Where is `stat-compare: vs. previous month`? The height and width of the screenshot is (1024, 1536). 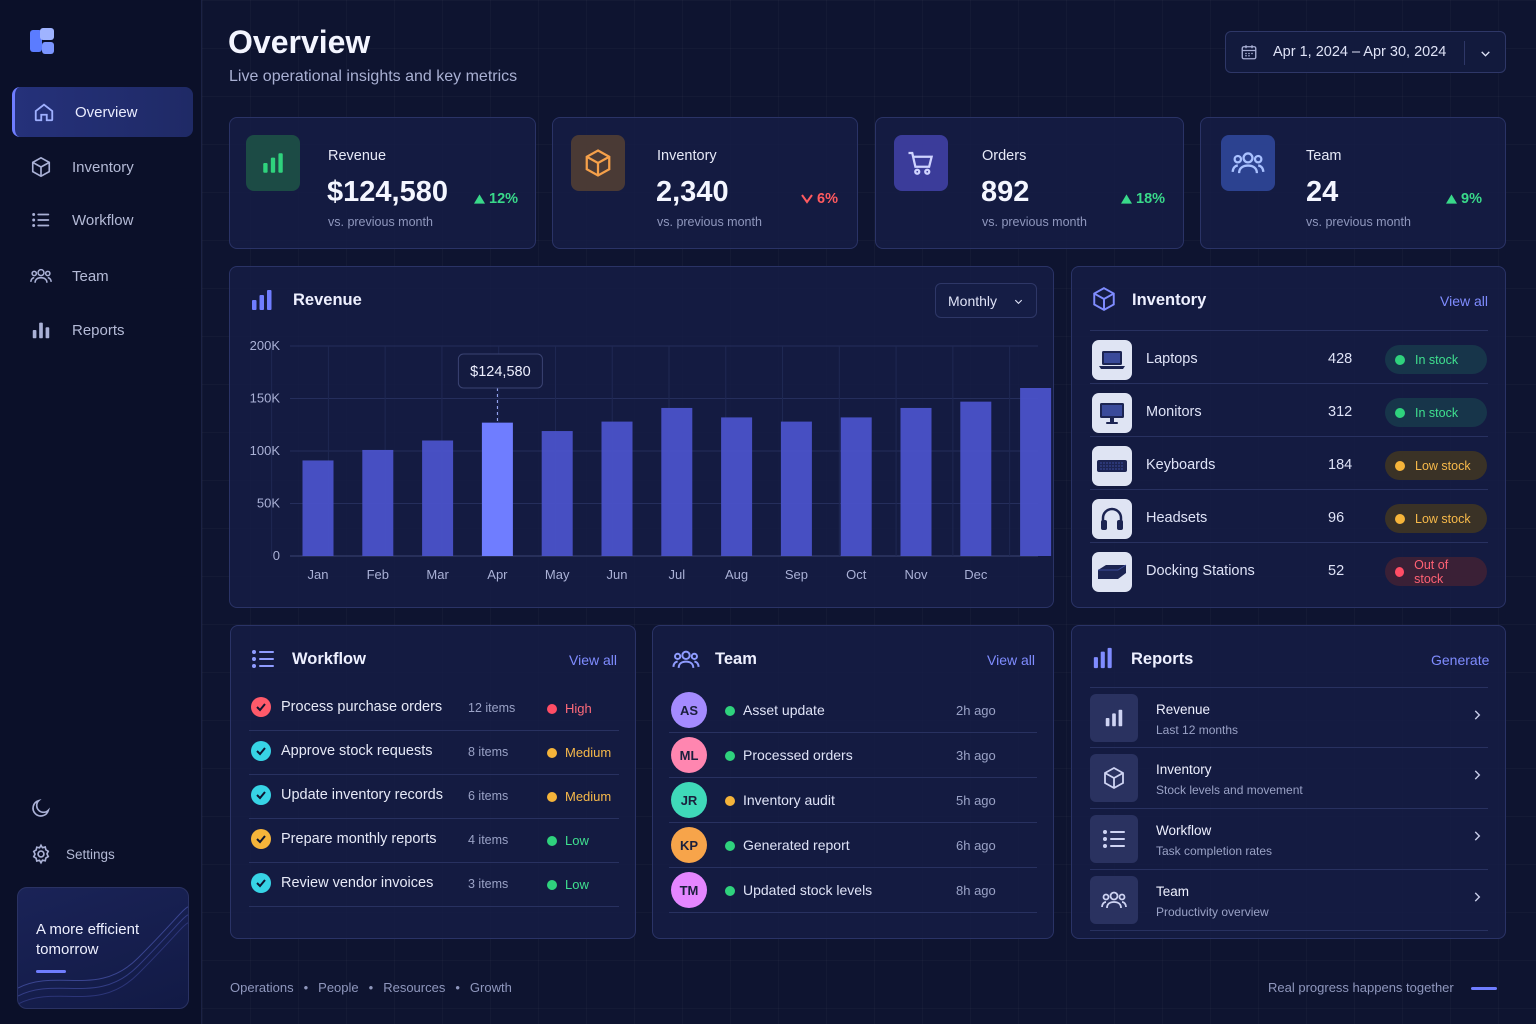
stat-compare: vs. previous month is located at coordinates (1358, 222).